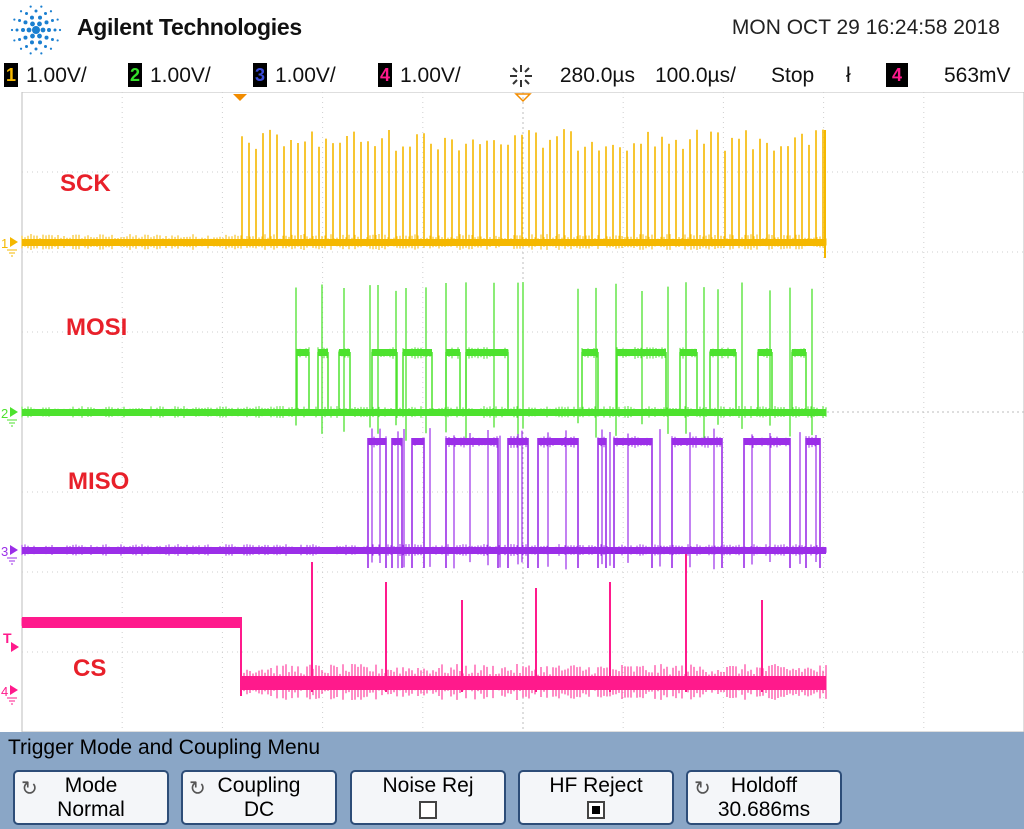 This screenshot has height=829, width=1024. What do you see at coordinates (9, 694) in the screenshot?
I see `ch4-ground-marker: 4` at bounding box center [9, 694].